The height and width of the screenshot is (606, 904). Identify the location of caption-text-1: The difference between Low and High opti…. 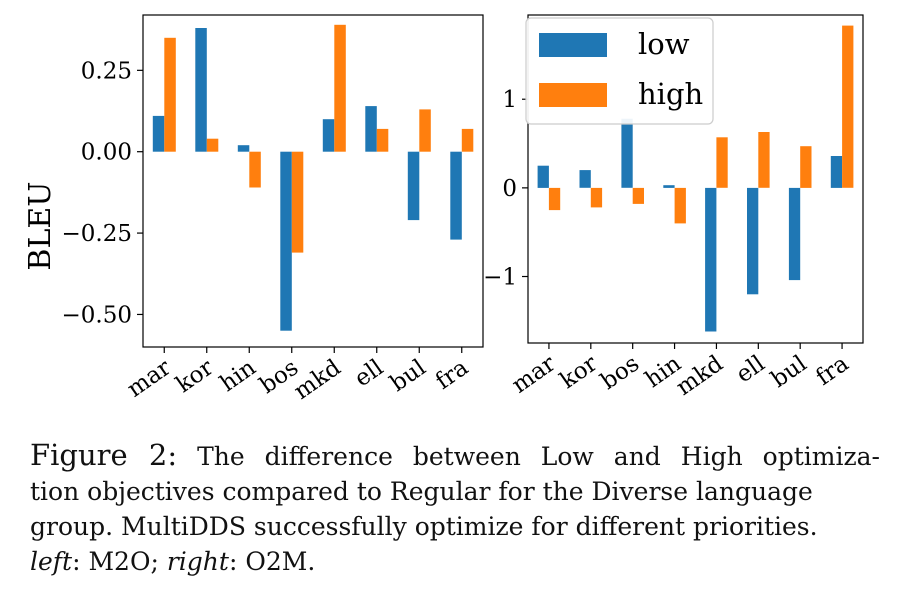
(538, 456).